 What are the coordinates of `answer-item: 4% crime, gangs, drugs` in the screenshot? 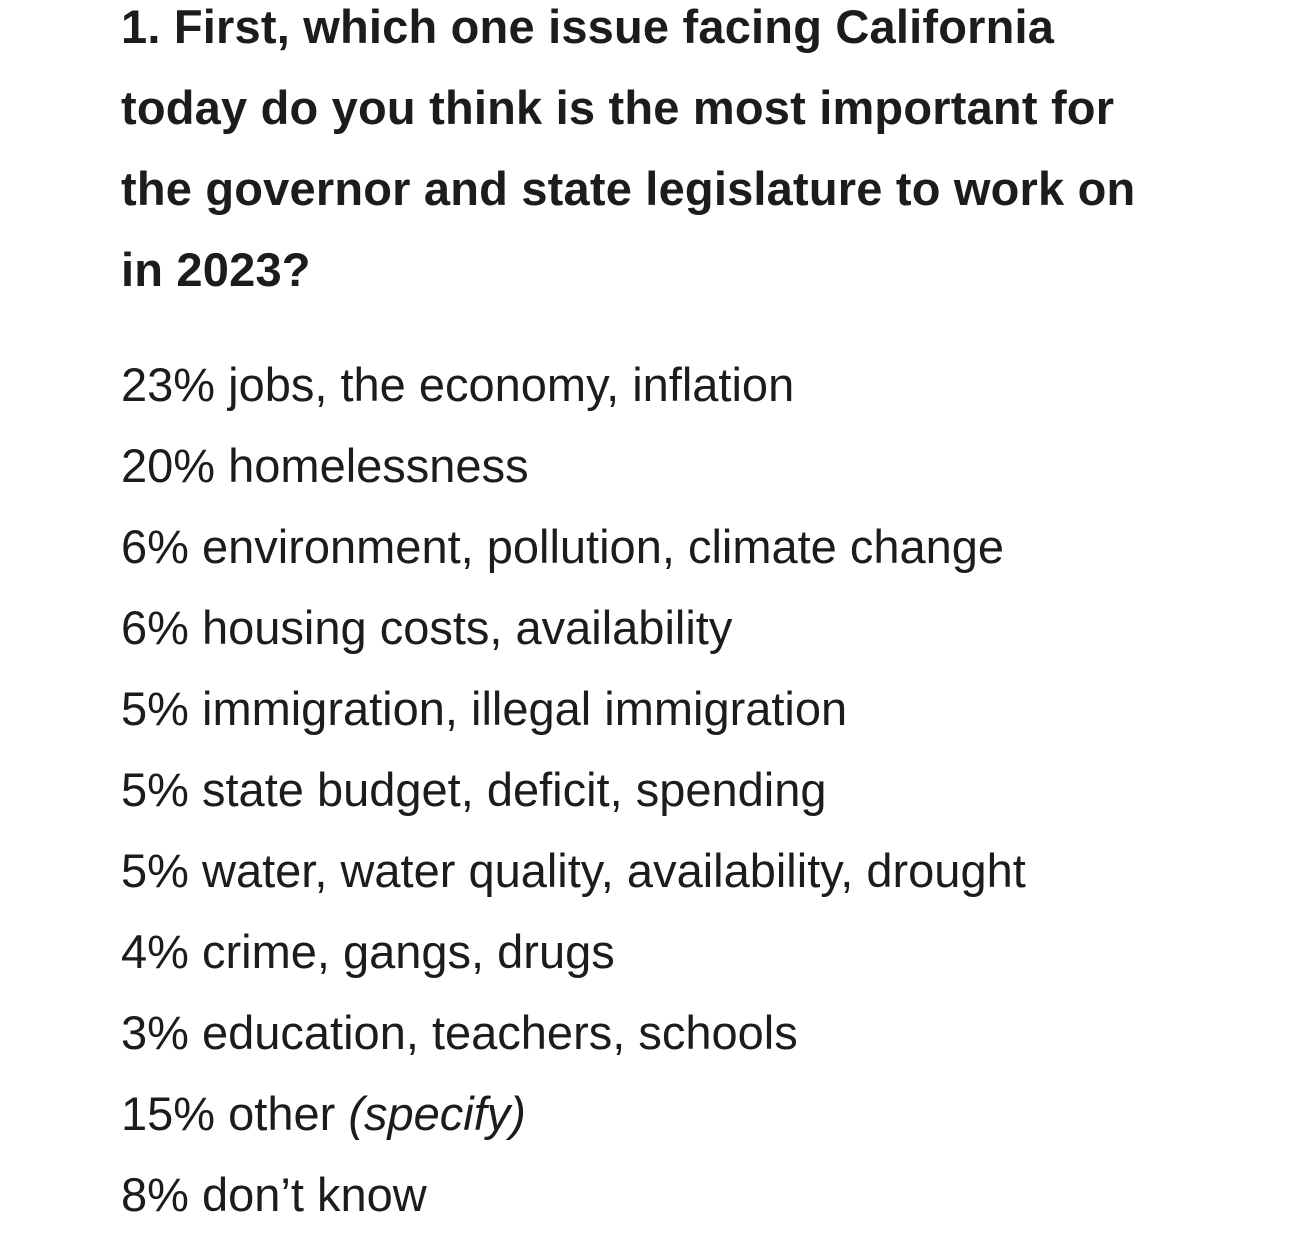 It's located at (691, 951).